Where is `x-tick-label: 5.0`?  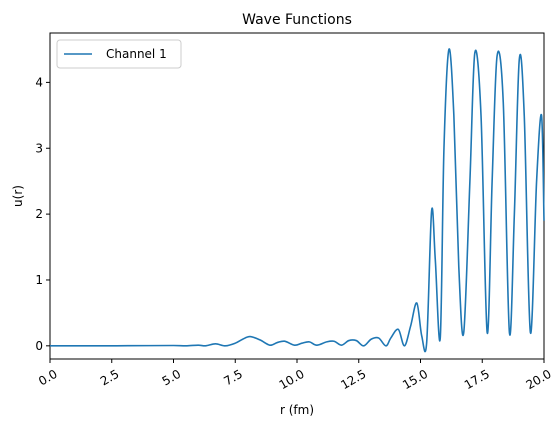 x-tick-label: 5.0 is located at coordinates (172, 378).